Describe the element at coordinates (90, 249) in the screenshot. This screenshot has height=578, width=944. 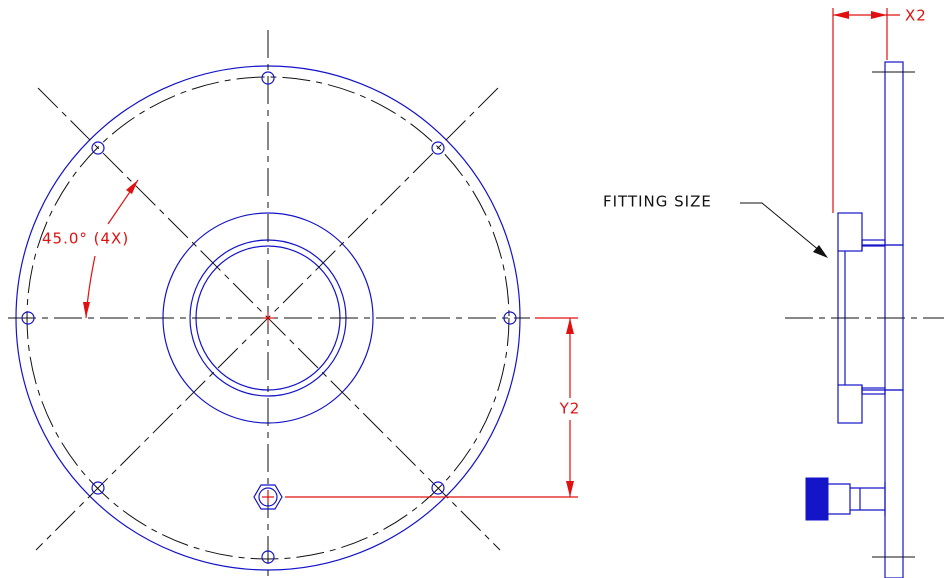
I see `angle-dimension: 45.0° (4X)` at that location.